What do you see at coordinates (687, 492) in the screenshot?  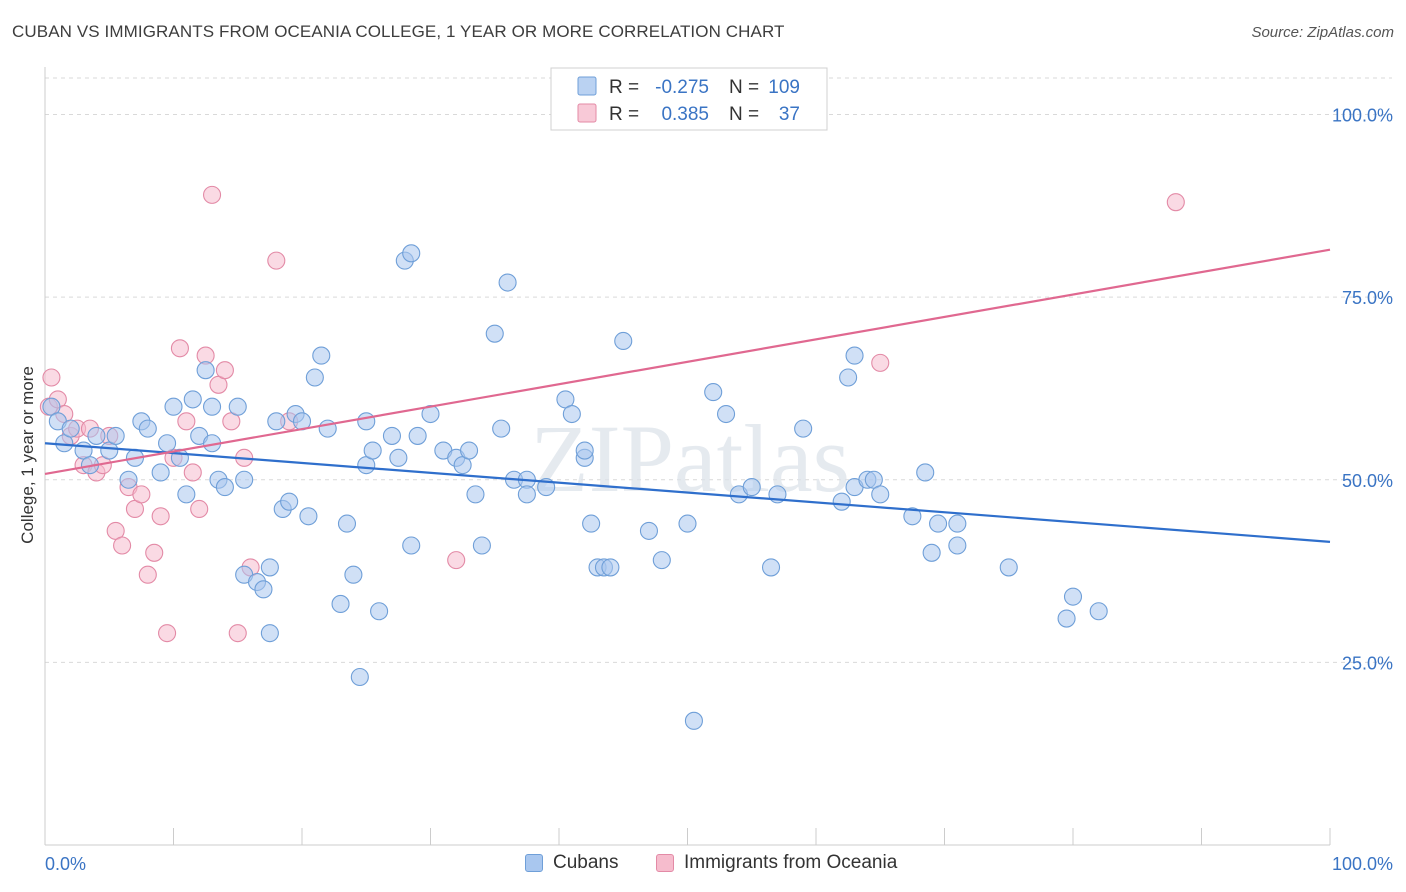 I see `cubans-trend-line` at bounding box center [687, 492].